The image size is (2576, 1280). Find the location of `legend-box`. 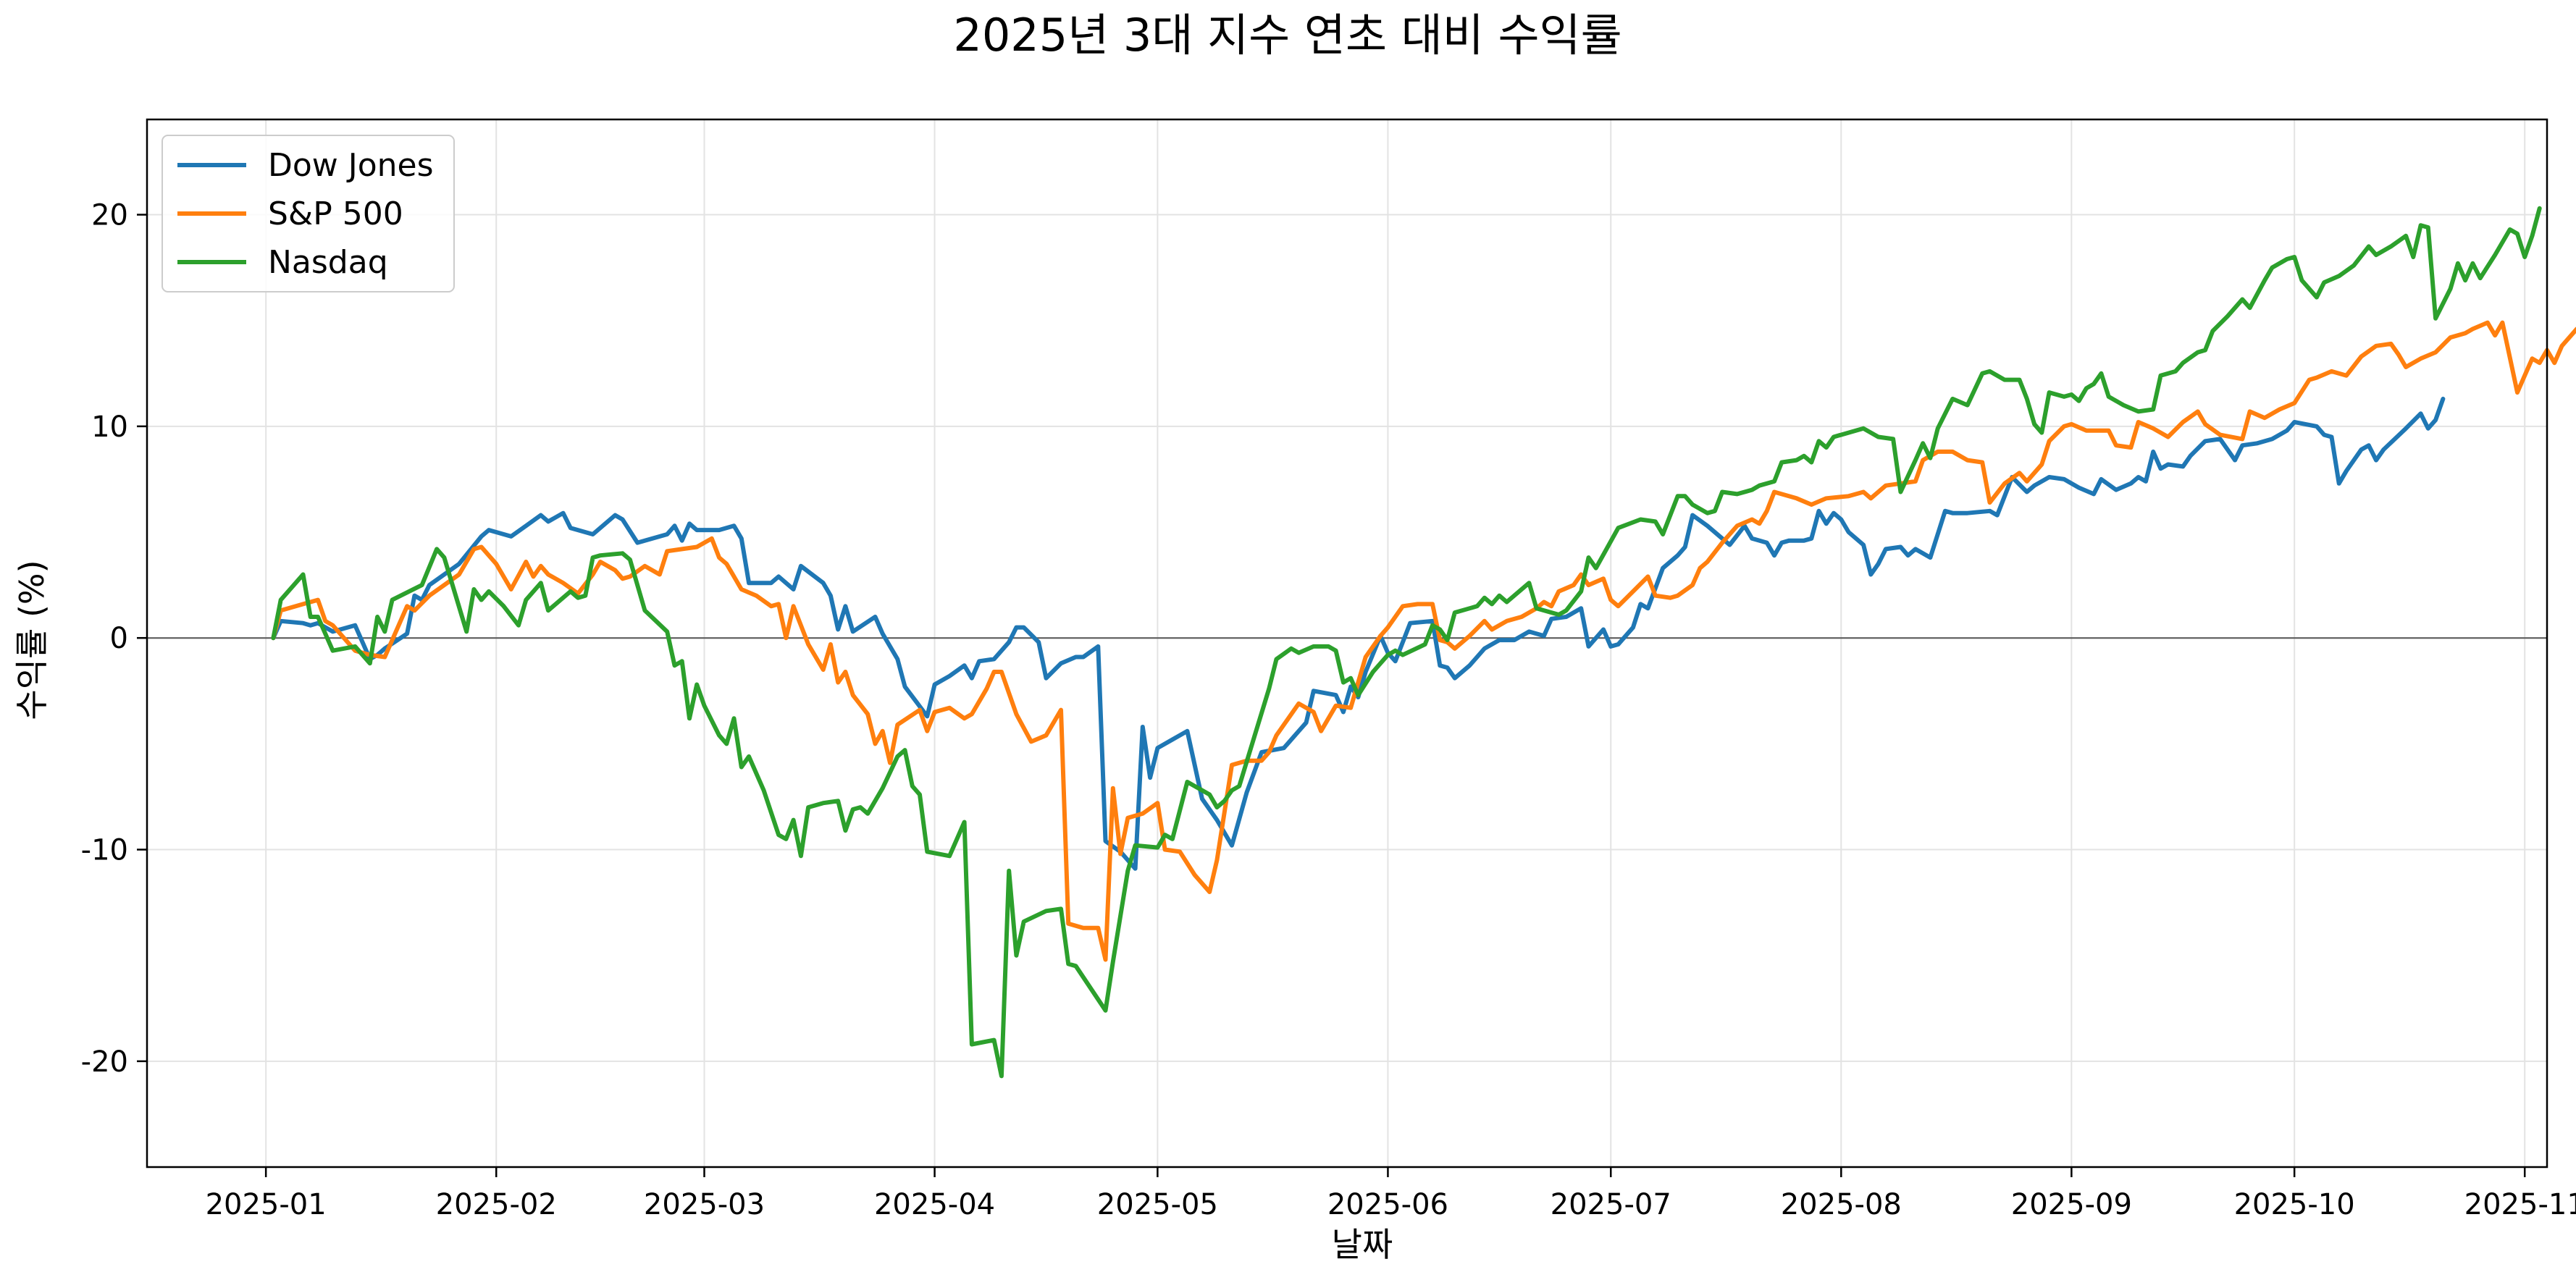

legend-box is located at coordinates (308, 213).